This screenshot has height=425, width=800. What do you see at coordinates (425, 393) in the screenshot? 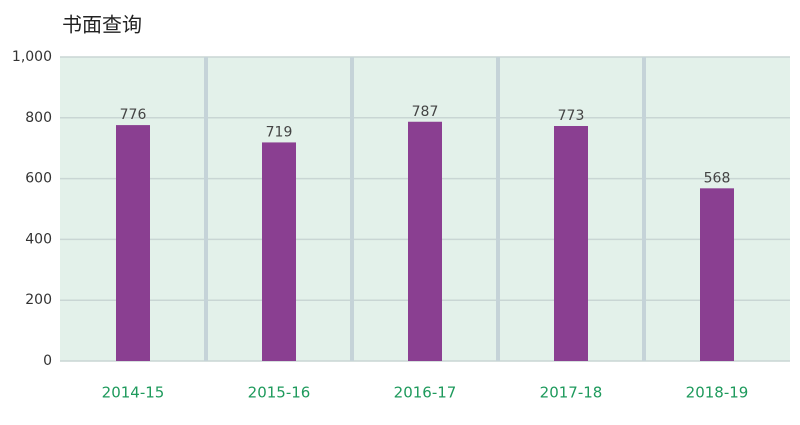
I see `x-tick-label: 2016-17` at bounding box center [425, 393].